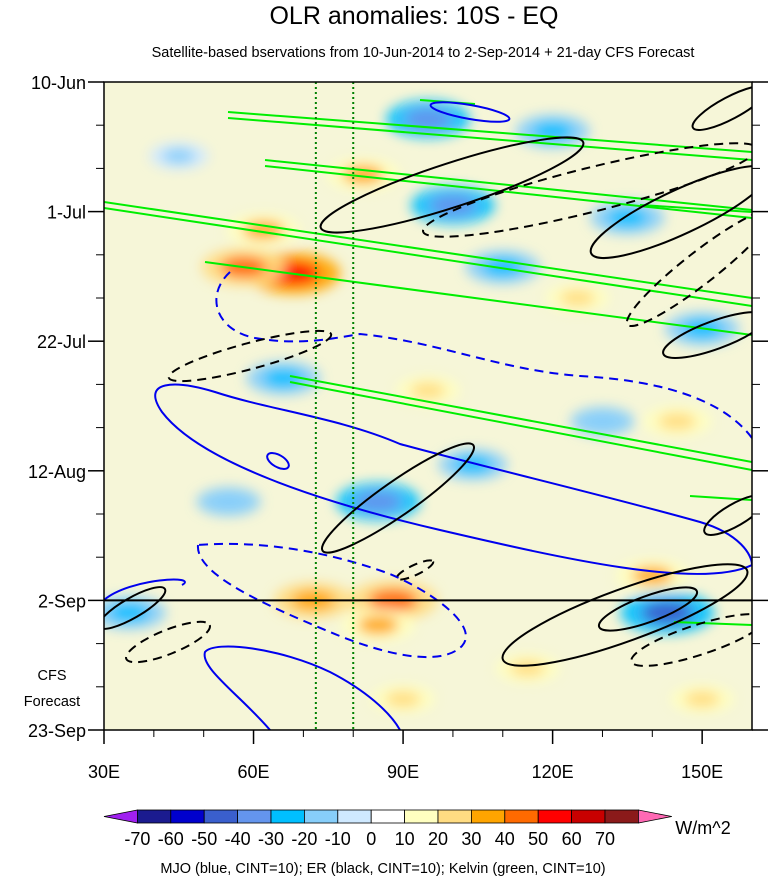 The height and width of the screenshot is (879, 771). I want to click on x-tick-label: 30E, so click(104, 772).